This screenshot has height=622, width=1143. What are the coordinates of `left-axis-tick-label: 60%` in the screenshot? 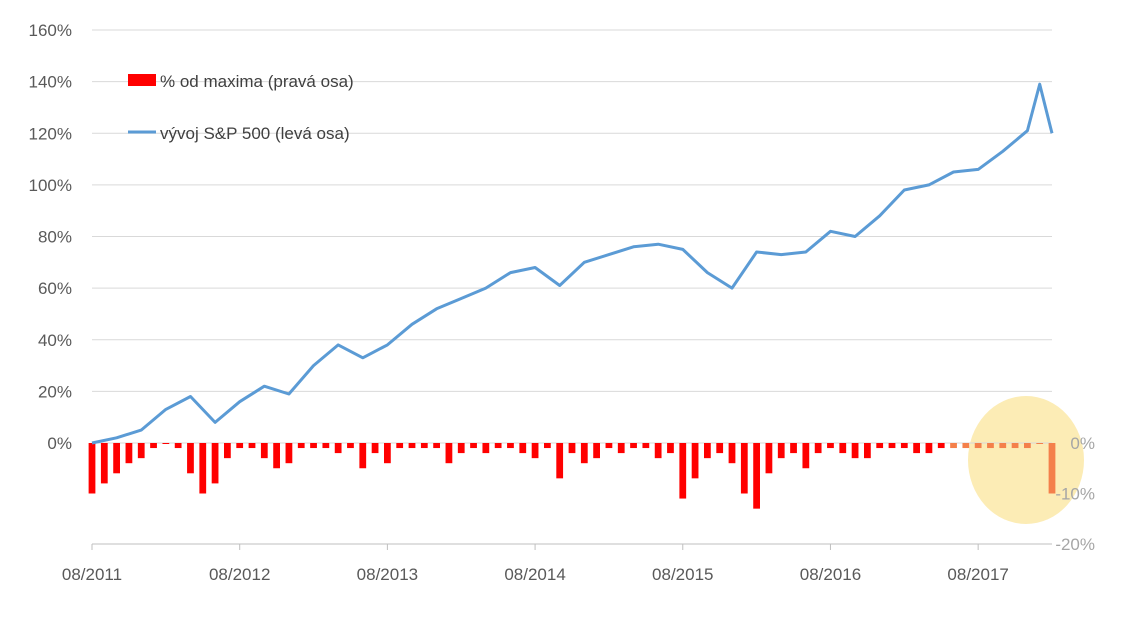 It's located at (55, 288).